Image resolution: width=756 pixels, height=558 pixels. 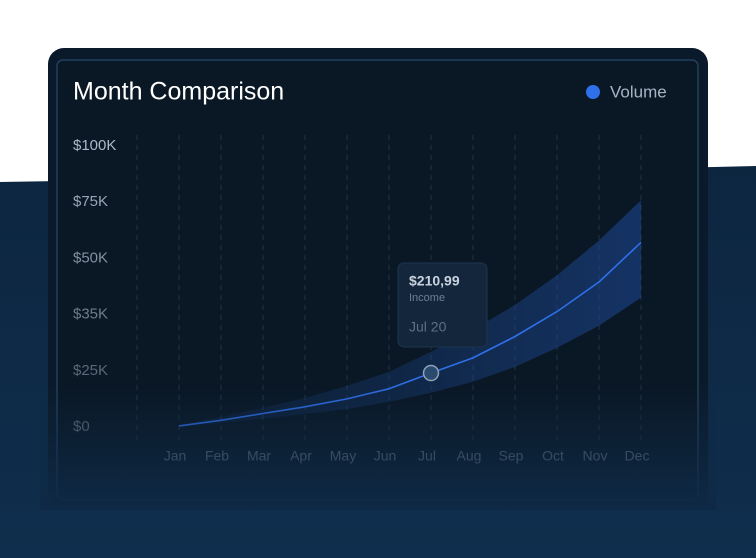 What do you see at coordinates (442, 305) in the screenshot?
I see `tooltip-box` at bounding box center [442, 305].